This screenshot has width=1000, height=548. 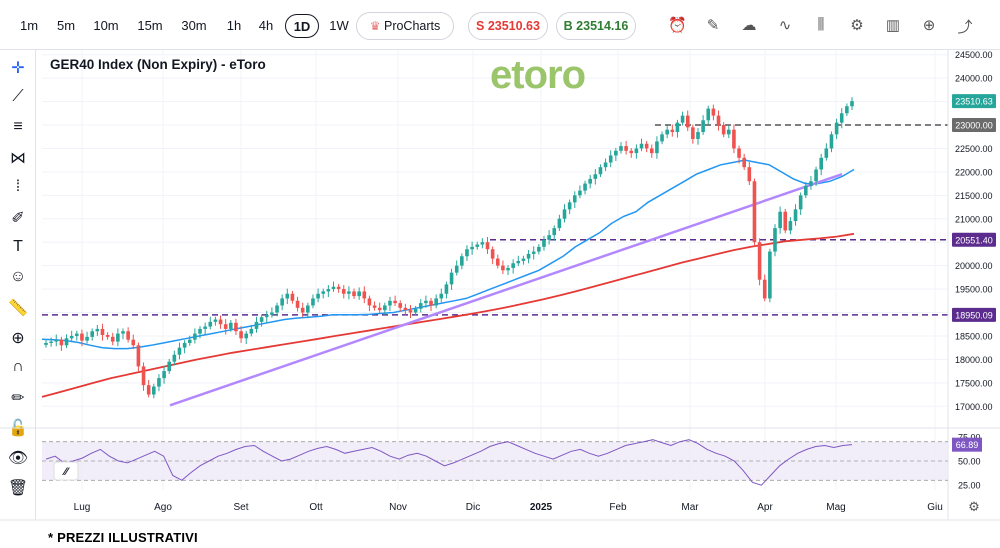 I want to click on x-tick-label: Feb, so click(x=618, y=507).